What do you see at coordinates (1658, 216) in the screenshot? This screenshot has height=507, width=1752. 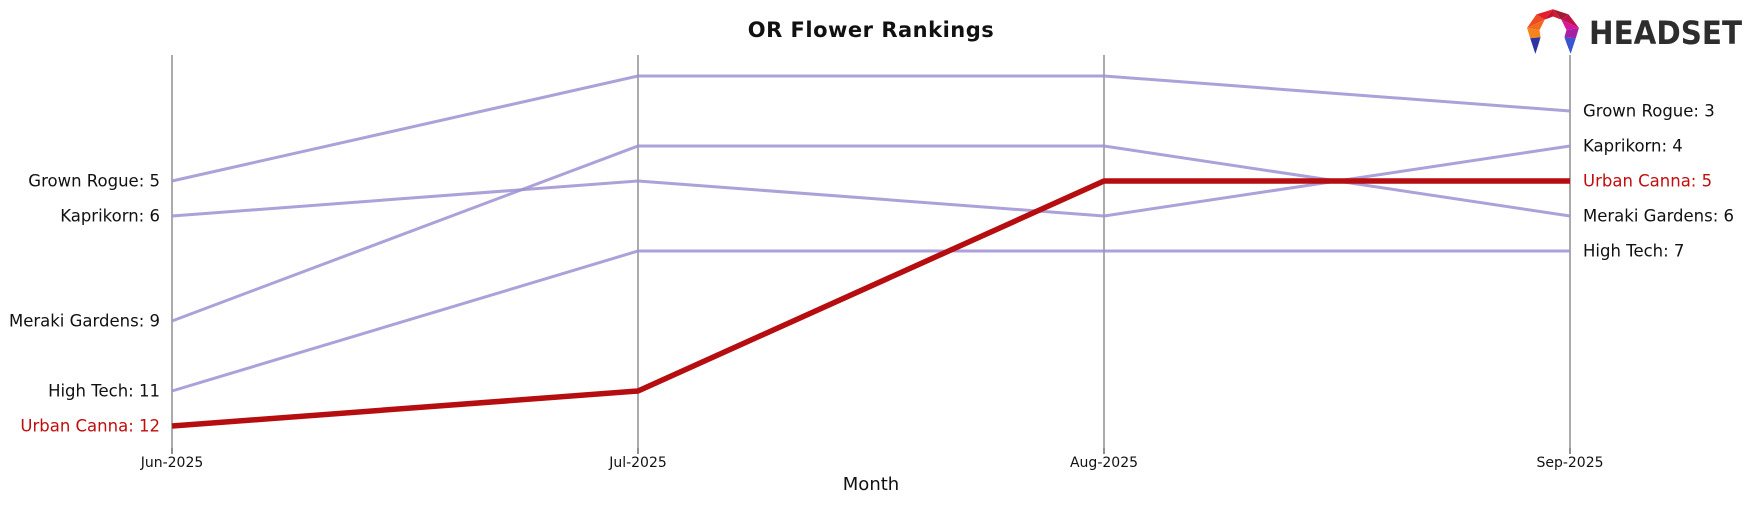 I see `right-label-meraki-gardens: Meraki Gardens: 6` at bounding box center [1658, 216].